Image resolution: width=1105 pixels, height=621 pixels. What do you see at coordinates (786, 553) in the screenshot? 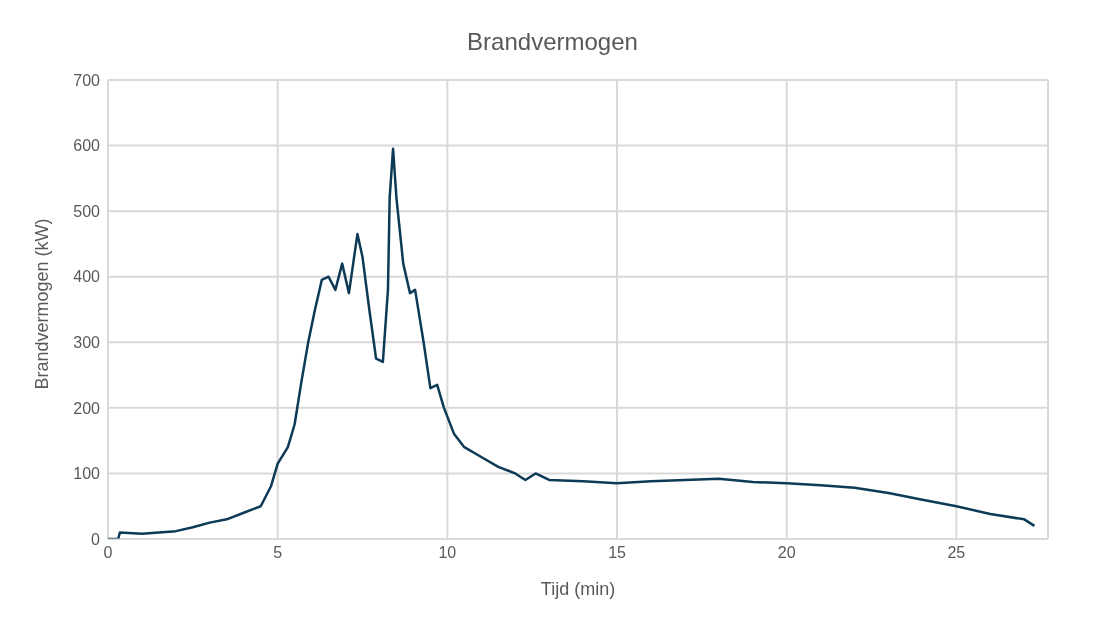
I see `x-tick-label: 20` at bounding box center [786, 553].